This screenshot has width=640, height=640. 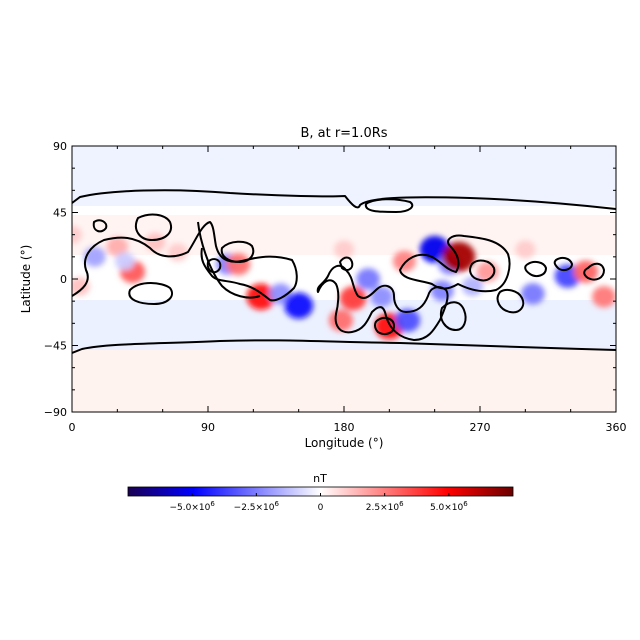 What do you see at coordinates (60, 213) in the screenshot?
I see `y-tick-label: 45` at bounding box center [60, 213].